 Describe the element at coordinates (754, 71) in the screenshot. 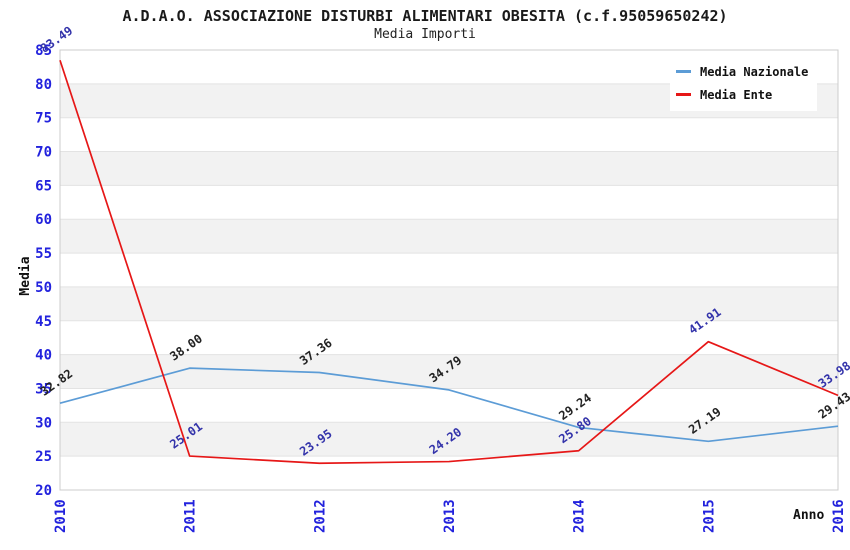

I see `legend-label-media-nazionale: Media Nazionale` at that location.